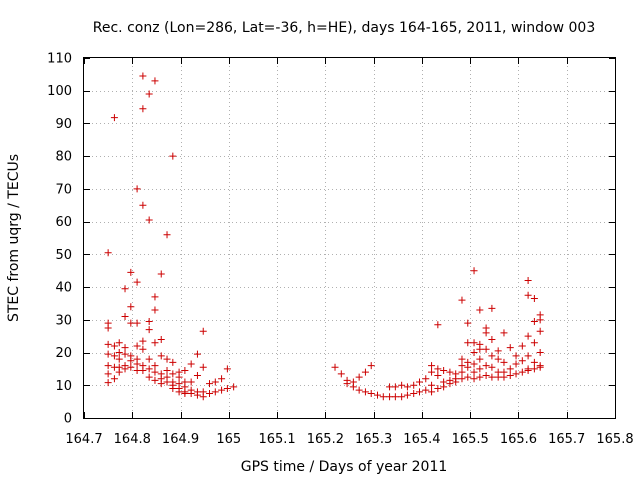 This screenshot has height=480, width=640. I want to click on x-tick-label: 164.8, so click(132, 439).